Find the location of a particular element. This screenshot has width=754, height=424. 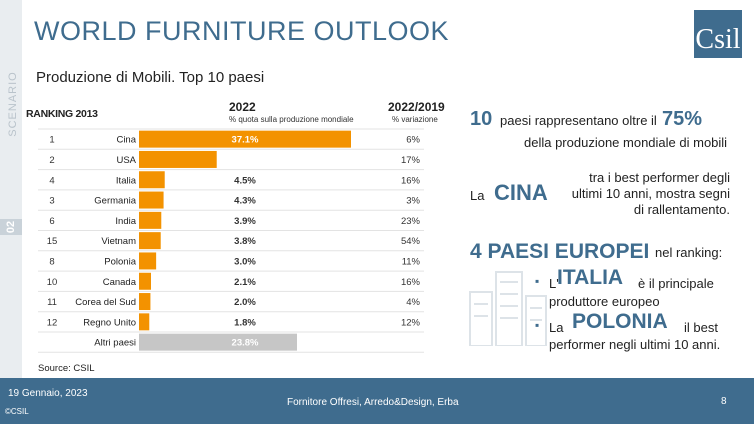

slide-title: WORLD FURNITURE OUTLOOK is located at coordinates (242, 31).